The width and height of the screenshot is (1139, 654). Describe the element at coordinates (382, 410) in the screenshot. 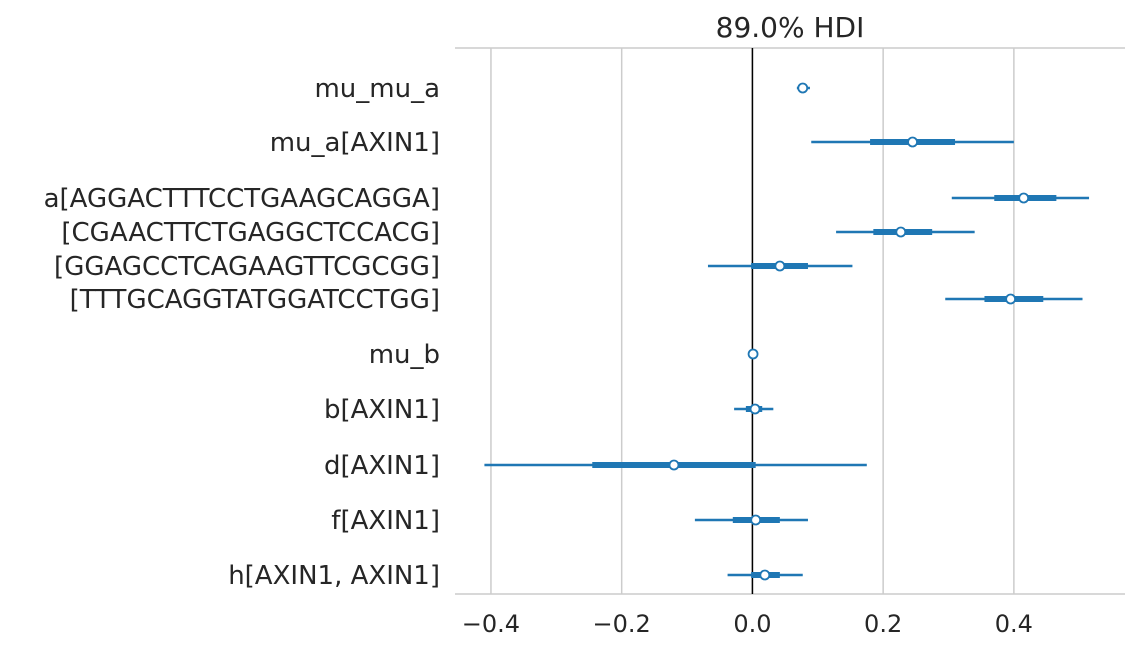

I see `y-tick-label: b[AXIN1]` at that location.